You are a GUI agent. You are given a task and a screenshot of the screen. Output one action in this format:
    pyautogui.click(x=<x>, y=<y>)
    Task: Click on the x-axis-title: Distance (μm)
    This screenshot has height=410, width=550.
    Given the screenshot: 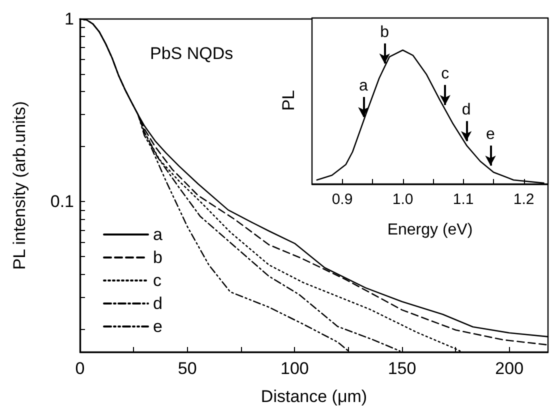 What is the action you would take?
    pyautogui.click(x=314, y=396)
    